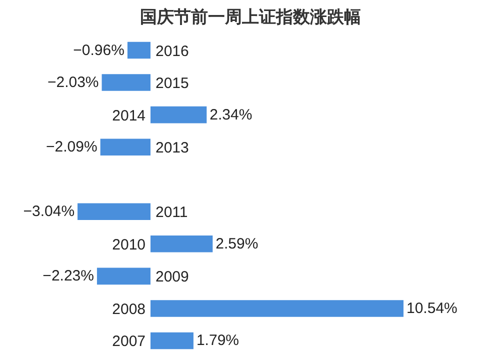 Image resolution: width=500 pixels, height=362 pixels. Describe the element at coordinates (172, 51) in the screenshot. I see `y-tick-label: 2016` at that location.